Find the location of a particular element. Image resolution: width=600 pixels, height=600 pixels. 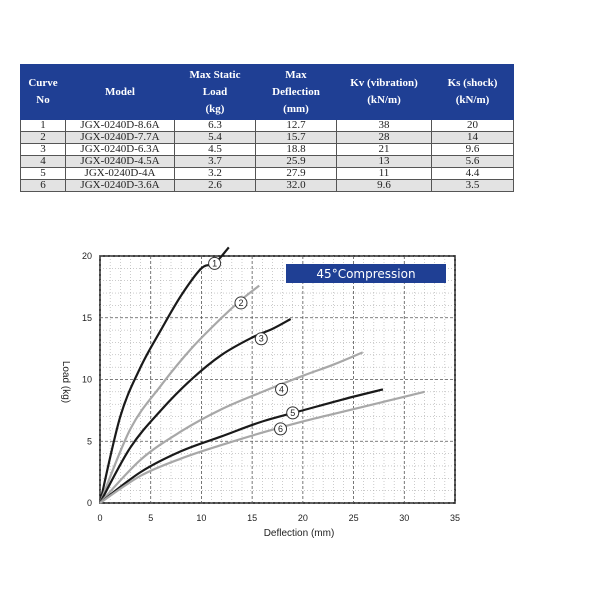

cell-kv: 38 is located at coordinates (384, 125).